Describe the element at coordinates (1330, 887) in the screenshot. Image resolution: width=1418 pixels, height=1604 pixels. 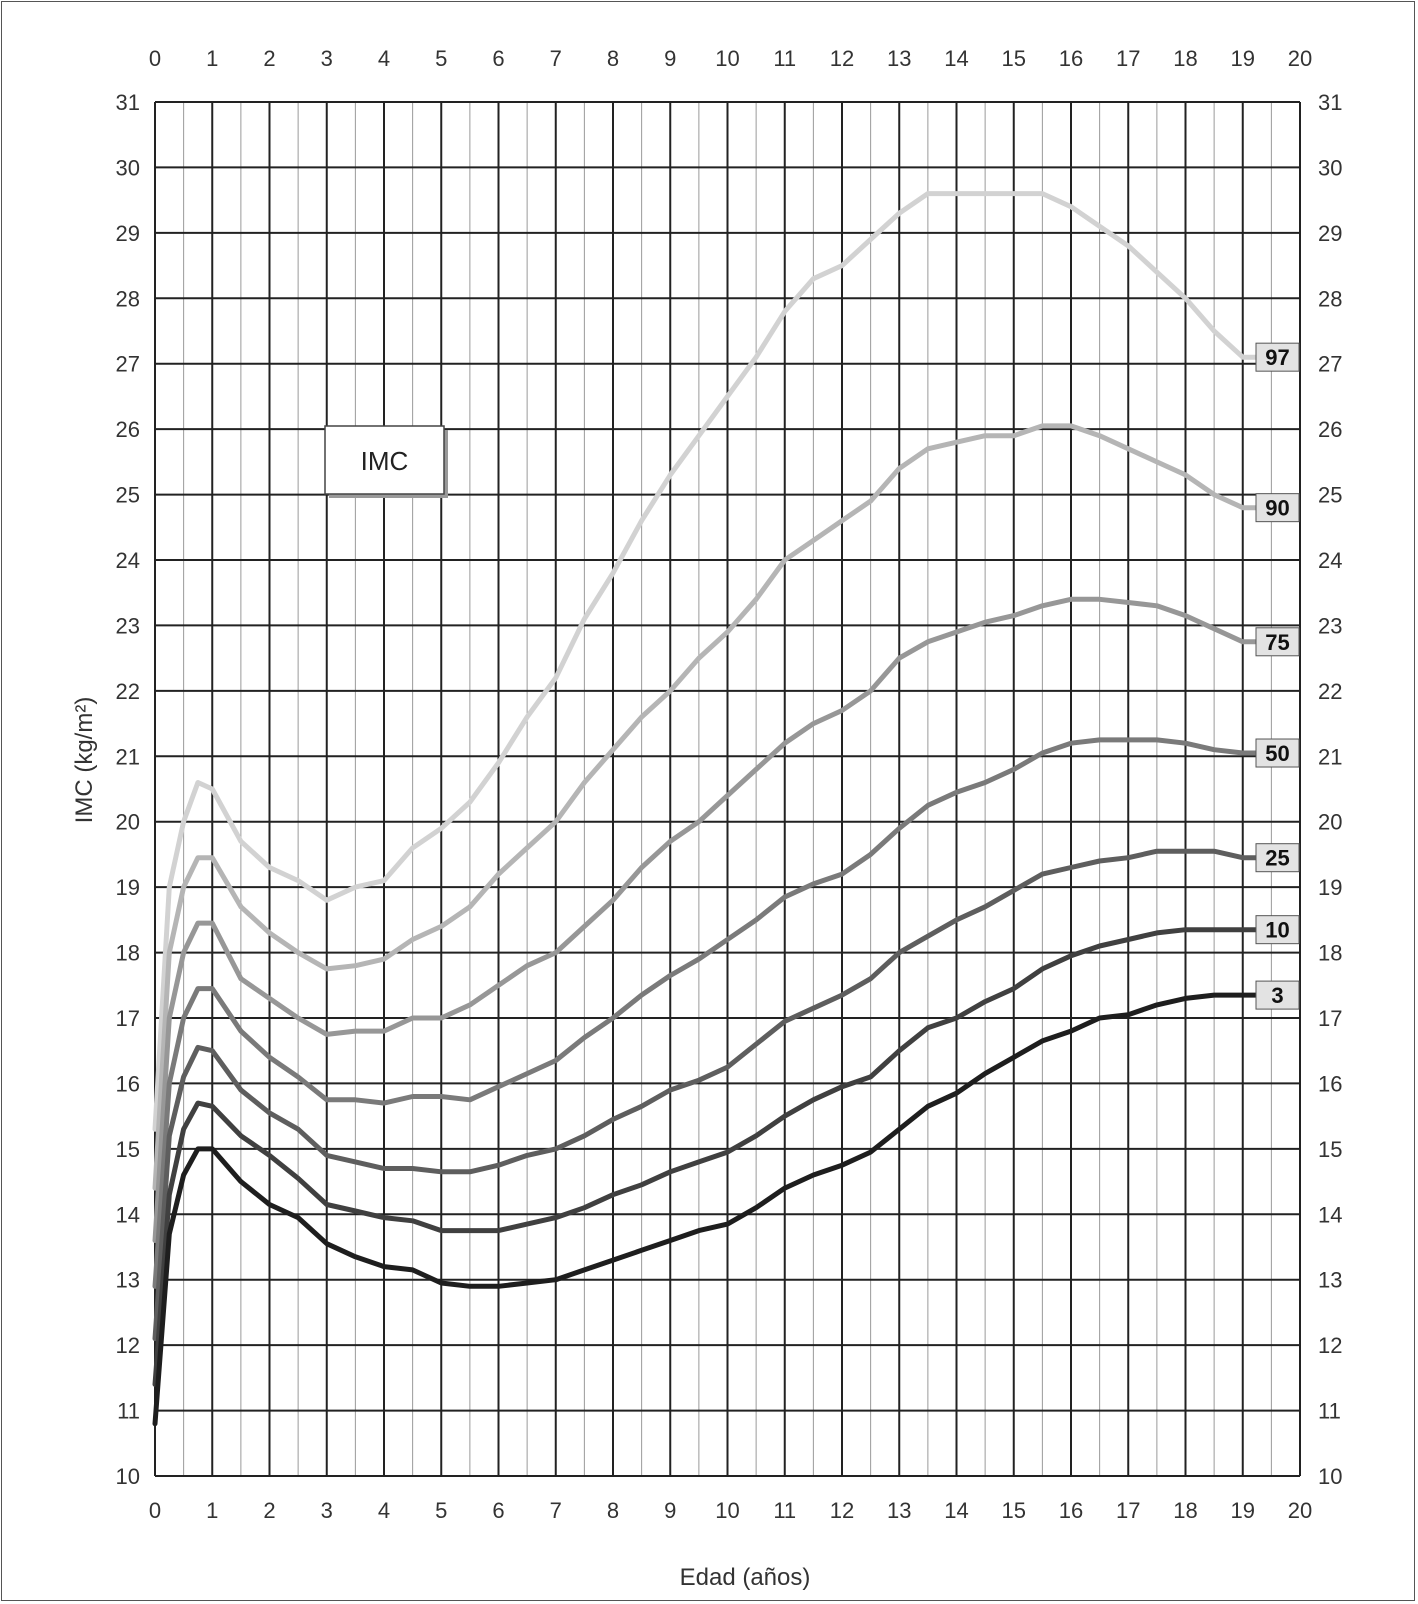
I see `y-tick-label-right: 19` at that location.